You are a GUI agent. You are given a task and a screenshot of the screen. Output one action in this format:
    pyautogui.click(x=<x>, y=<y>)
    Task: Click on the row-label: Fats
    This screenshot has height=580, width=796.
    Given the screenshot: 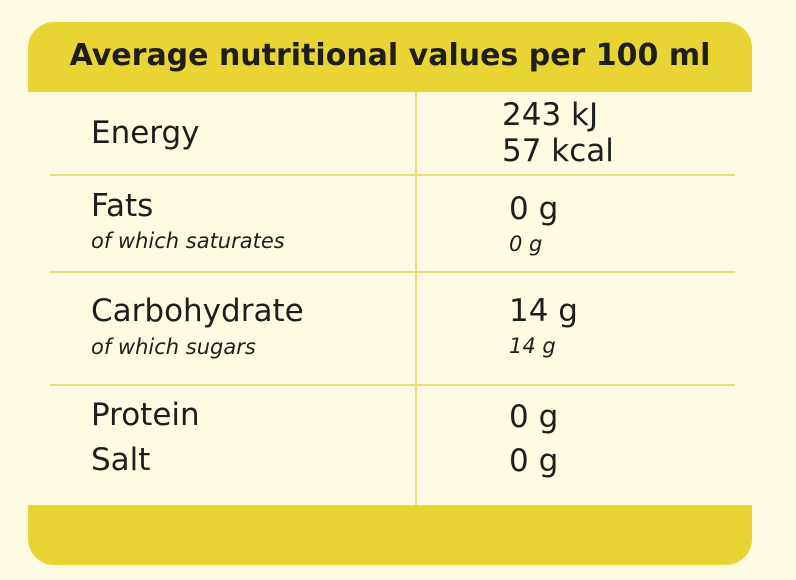 What is the action you would take?
    pyautogui.click(x=122, y=206)
    